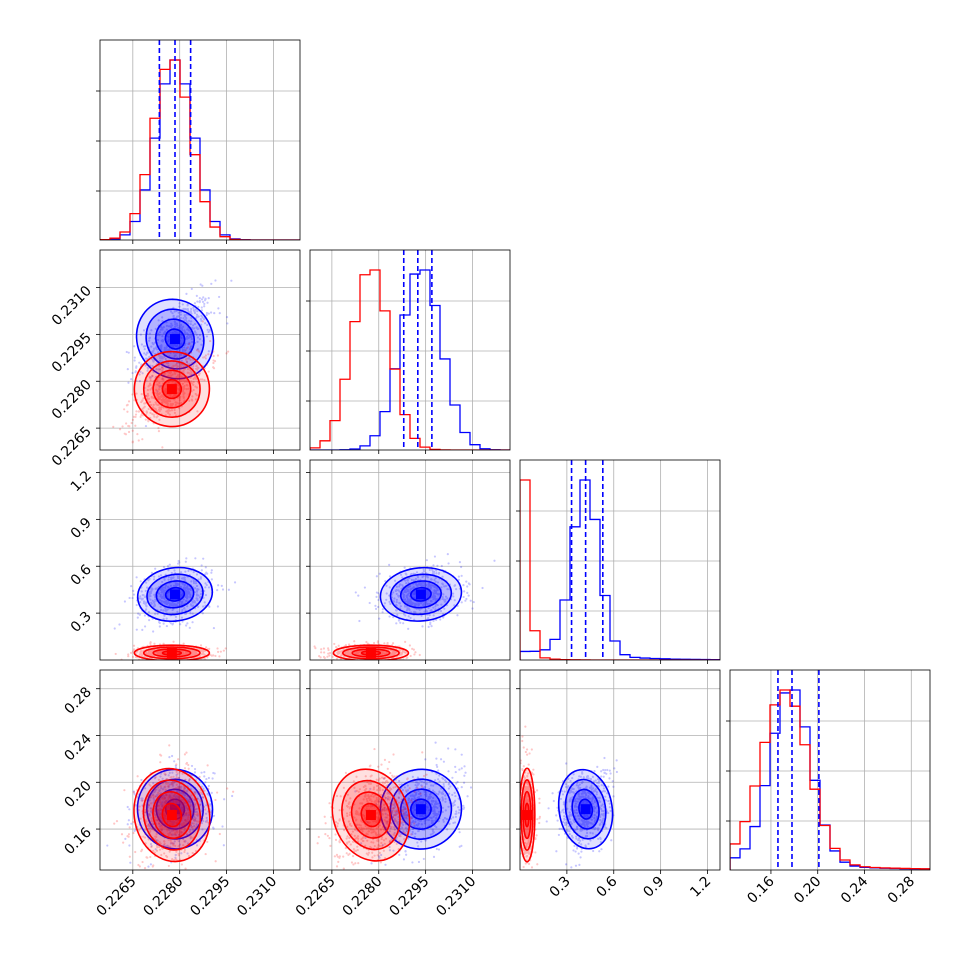 The image size is (970, 975). Describe the element at coordinates (72, 353) in the screenshot. I see `y-tick-label: 0.2295` at that location.